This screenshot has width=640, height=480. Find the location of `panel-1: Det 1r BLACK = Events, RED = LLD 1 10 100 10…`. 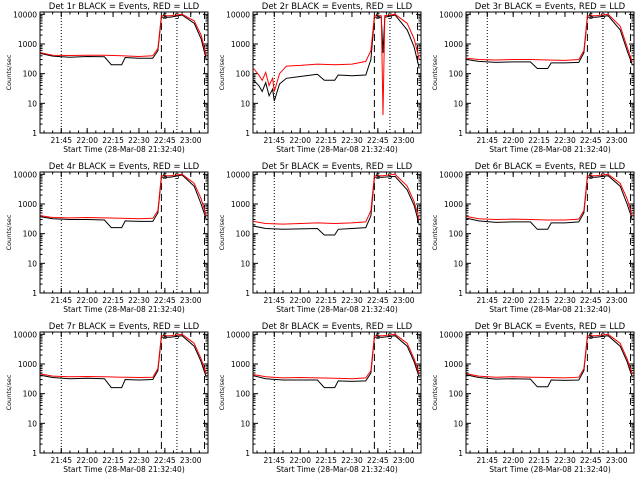

panel-1: Det 1r BLACK = Events, RED = LLD 1 10 100 10… is located at coordinates (107, 78).